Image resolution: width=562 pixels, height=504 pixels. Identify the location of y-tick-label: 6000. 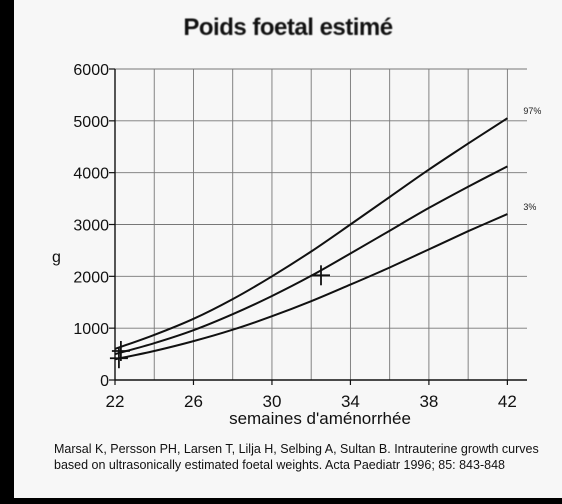
(91, 70).